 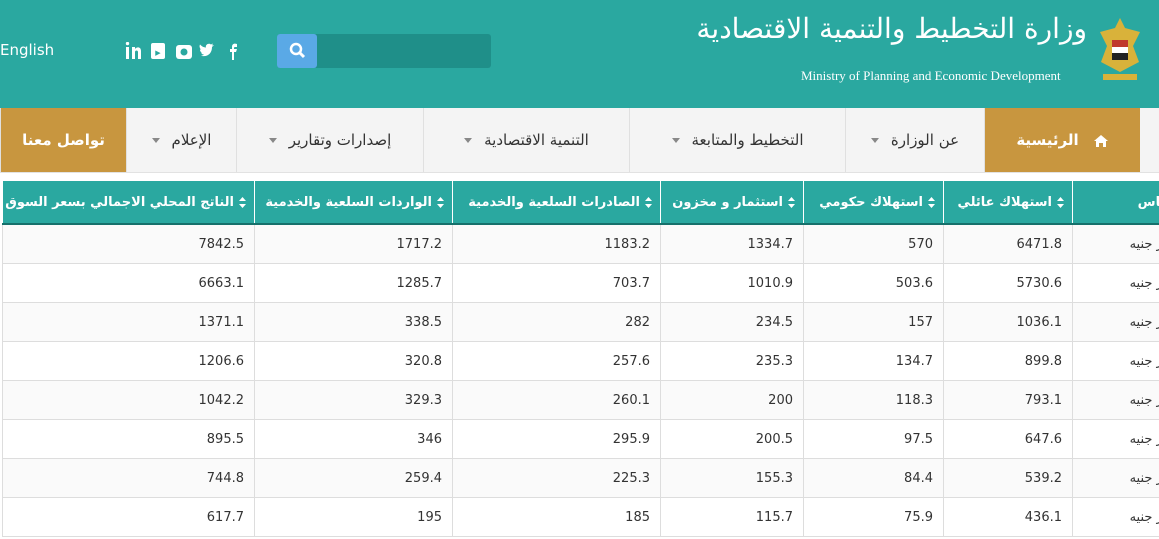 I want to click on home-icon, so click(x=1100, y=140).